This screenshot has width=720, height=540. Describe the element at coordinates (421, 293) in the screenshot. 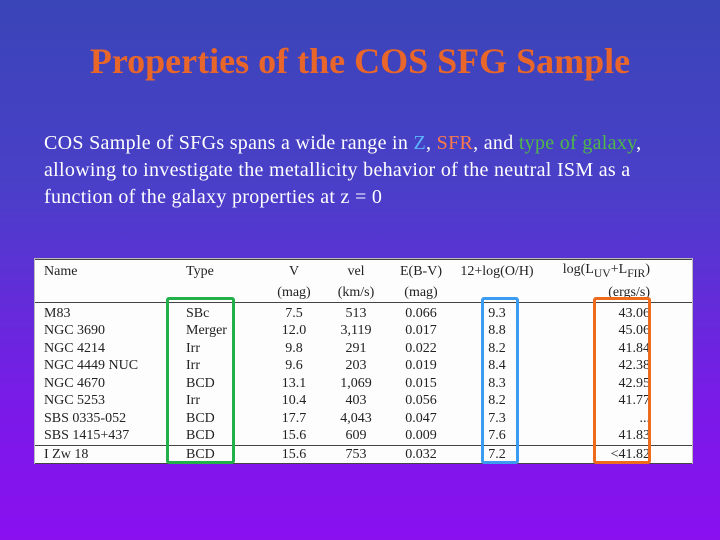

I see `unit-ebv: (mag)` at that location.